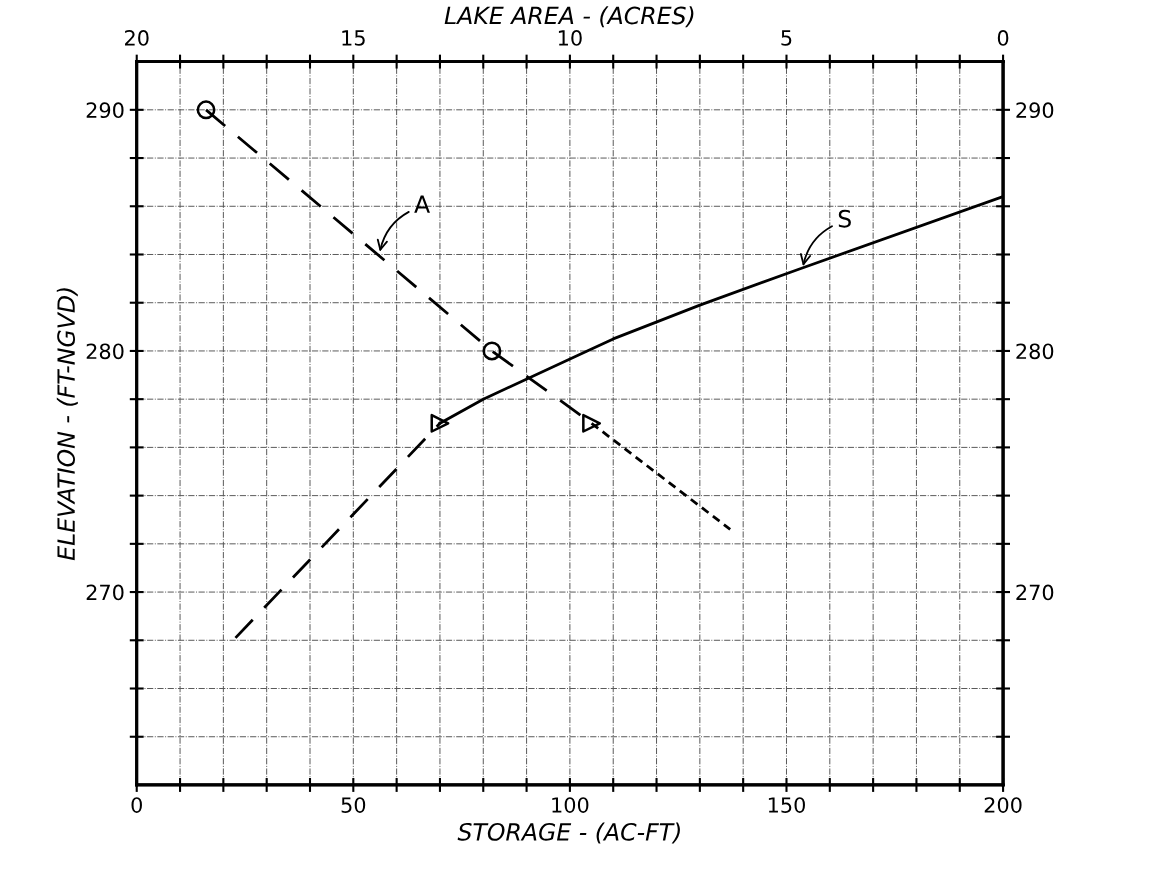  Describe the element at coordinates (353, 38) in the screenshot. I see `x2-tick-label: 15` at that location.